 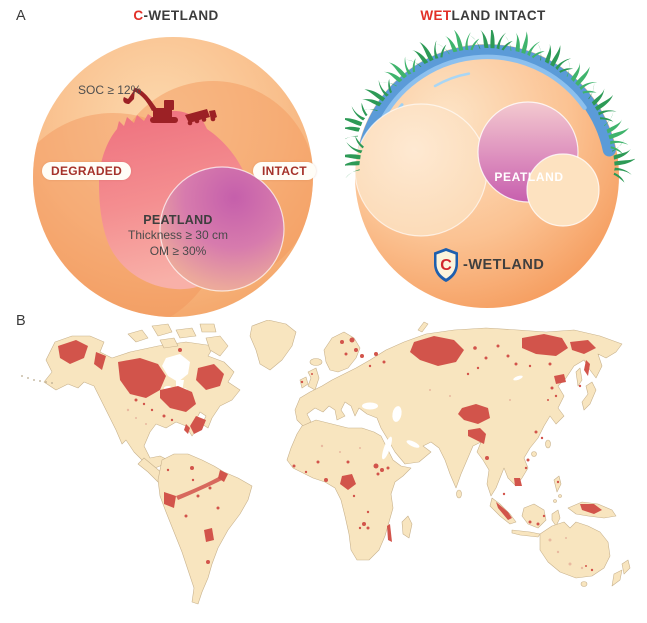 I want to click on peatland-thickness: Thickness ≥ 30 cm, so click(x=178, y=235).